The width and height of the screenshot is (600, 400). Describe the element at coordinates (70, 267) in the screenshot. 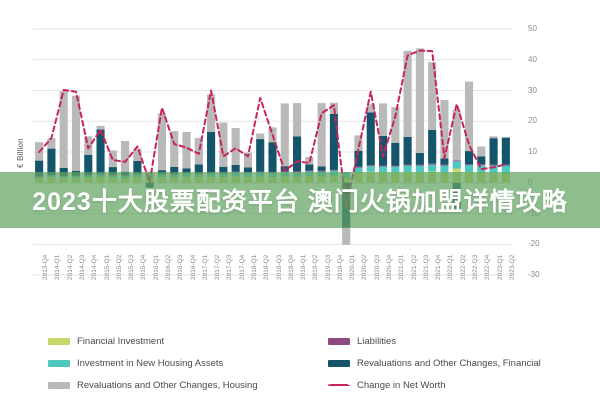

I see `x-axis-tick-label: 2014-Q2` at that location.